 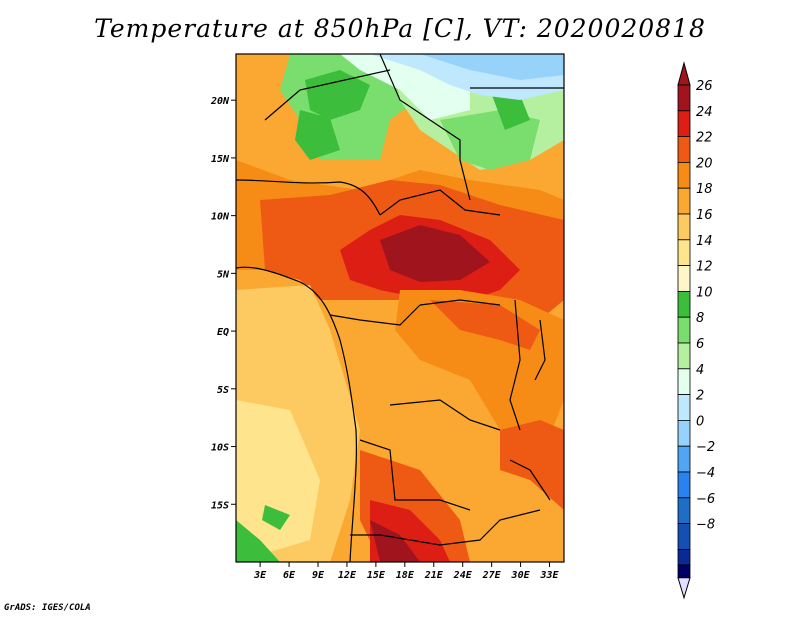 I want to click on lon-tick-label: 3E, so click(x=260, y=575).